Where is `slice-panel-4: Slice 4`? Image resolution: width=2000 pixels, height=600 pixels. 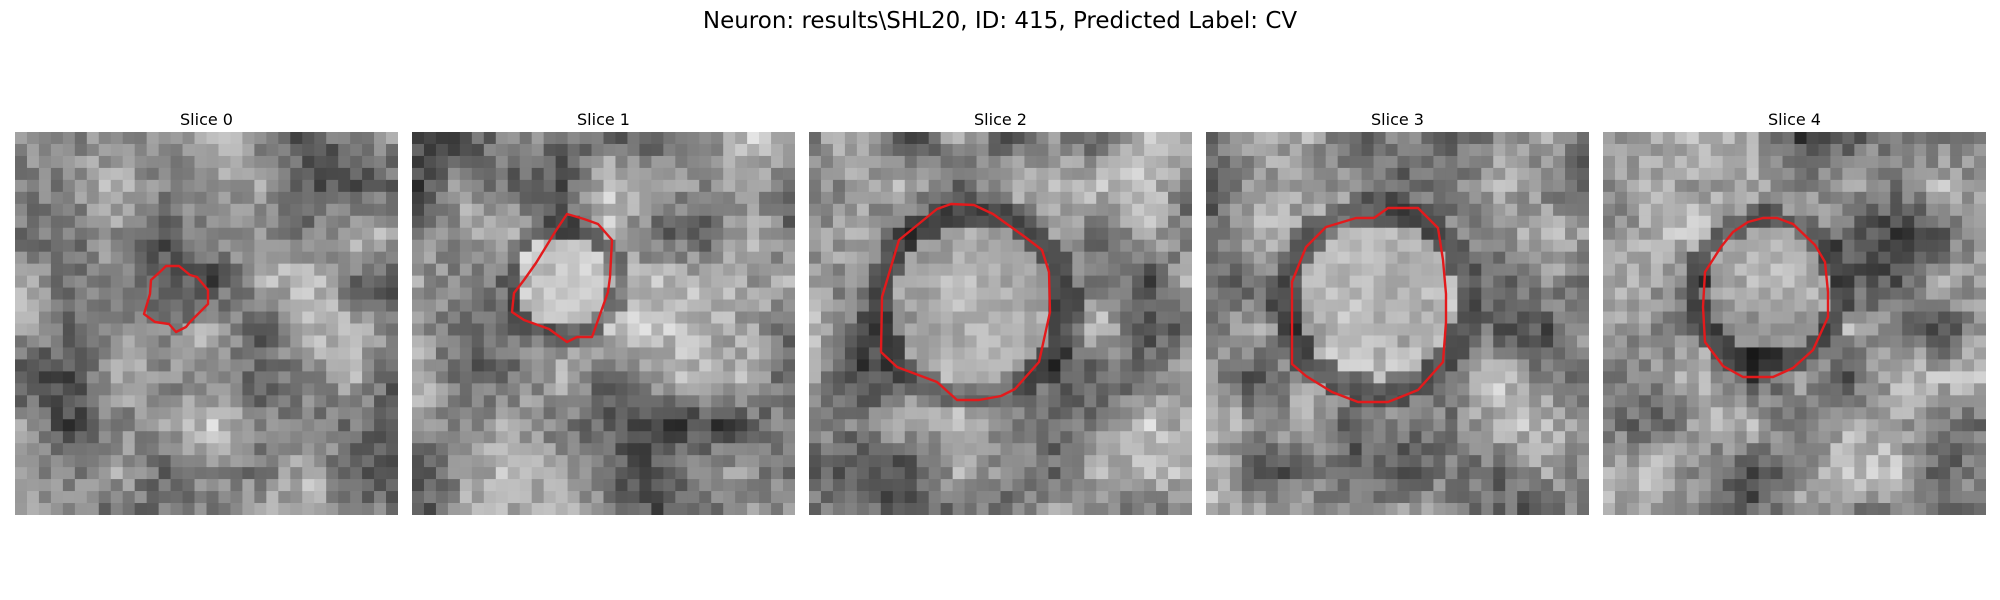 slice-panel-4: Slice 4 is located at coordinates (1794, 311).